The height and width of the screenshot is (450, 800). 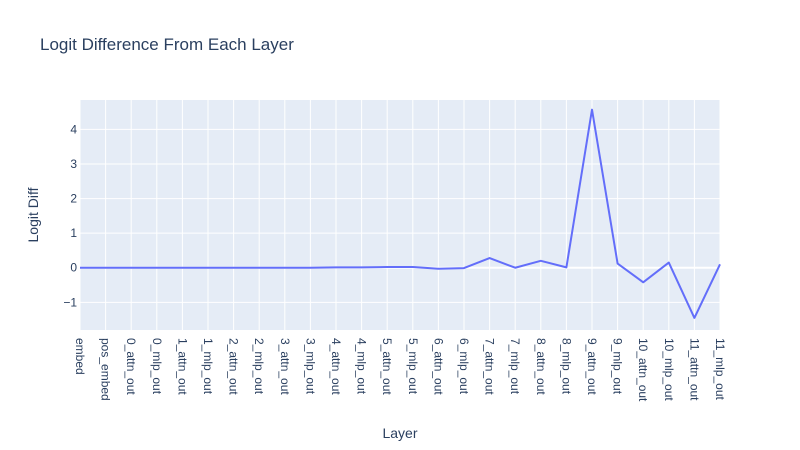 What do you see at coordinates (464, 366) in the screenshot?
I see `x-tick-label: 6_mlp_out` at bounding box center [464, 366].